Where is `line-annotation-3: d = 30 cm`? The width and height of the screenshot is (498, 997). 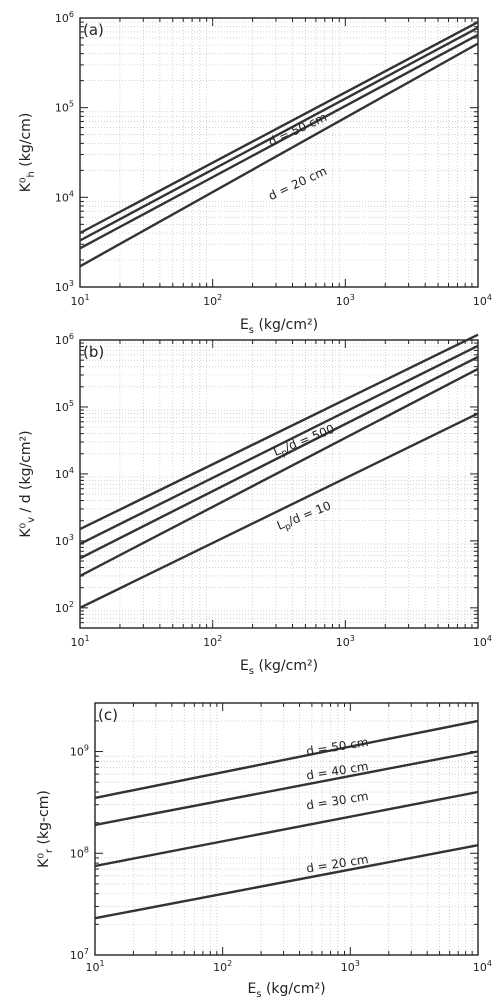 line-annotation-3: d = 30 cm is located at coordinates (337, 801).